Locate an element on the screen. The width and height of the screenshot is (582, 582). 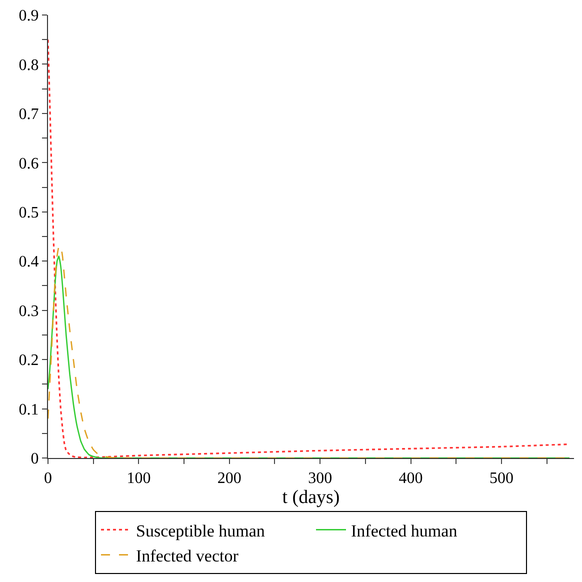
y-tick-label: 0.6 is located at coordinates (28, 163).